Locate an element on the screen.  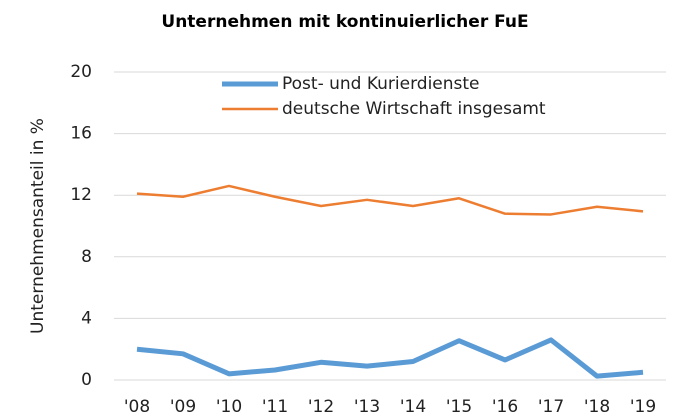
y-tick-label: 4 is located at coordinates (86, 318).